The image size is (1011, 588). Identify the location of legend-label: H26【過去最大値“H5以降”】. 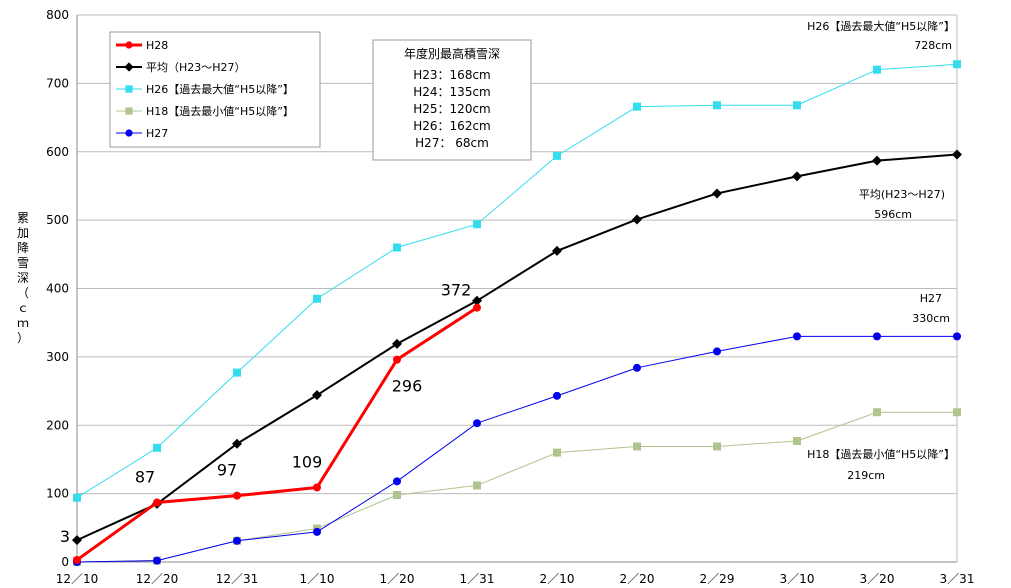
(220, 89).